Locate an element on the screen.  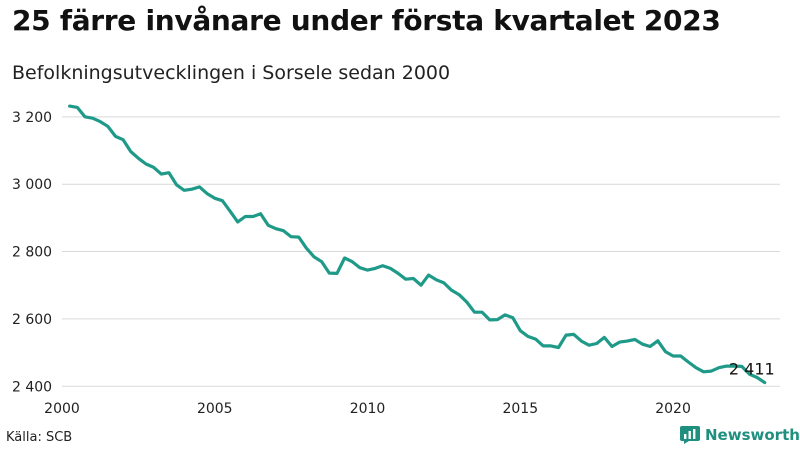
x-tick-label: 2020 is located at coordinates (673, 409).